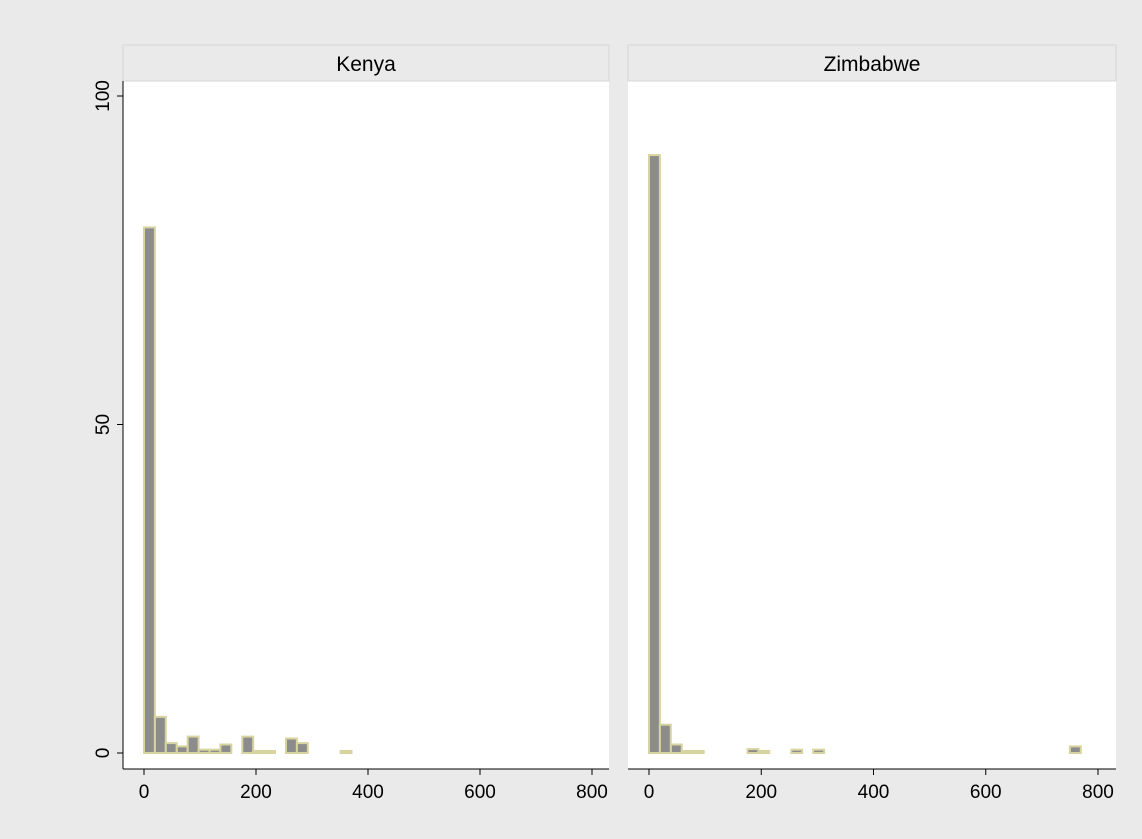 This screenshot has height=839, width=1142. I want to click on panel-title: Kenya, so click(366, 64).